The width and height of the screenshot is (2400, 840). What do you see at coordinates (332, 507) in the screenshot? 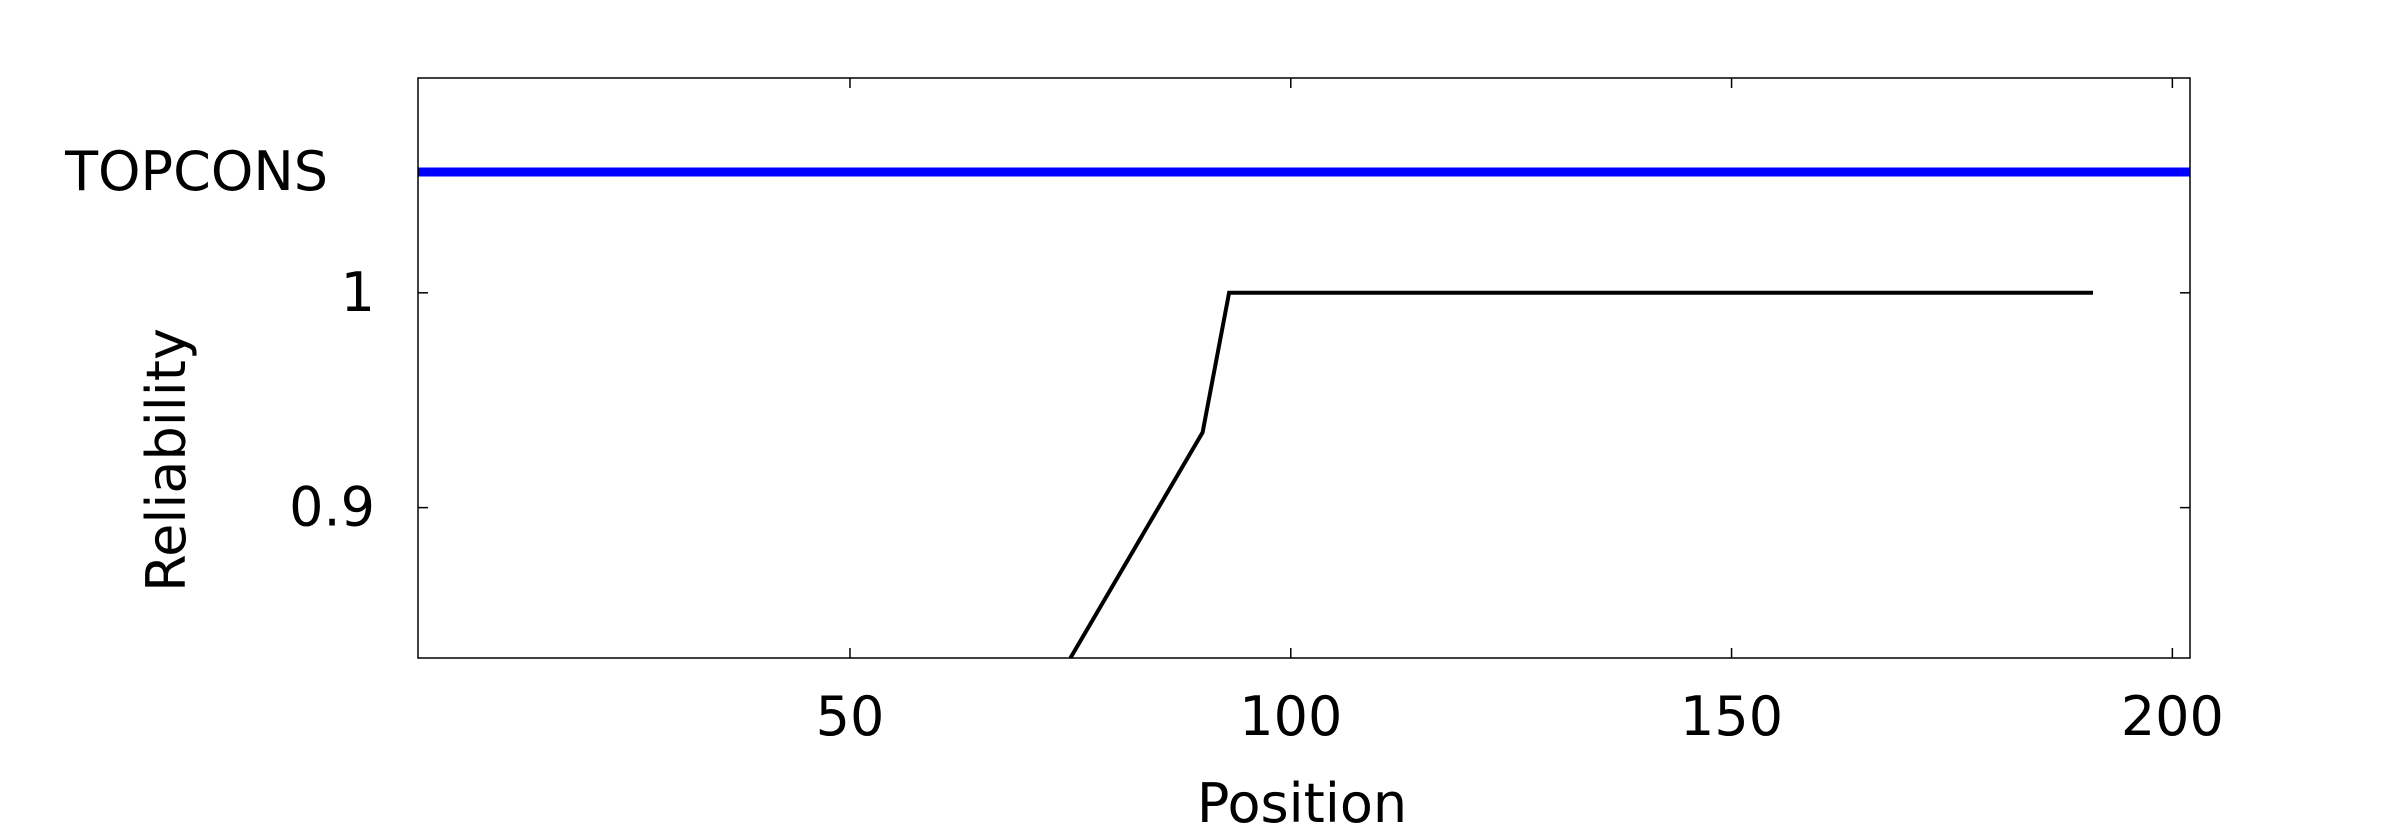
I see `y-tick-label-0.9: 0.9` at bounding box center [332, 507].